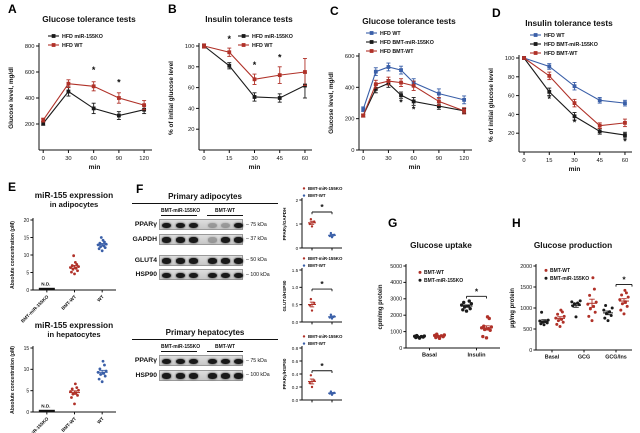 The width and height of the screenshot is (640, 433). Describe the element at coordinates (381, 306) in the screenshot. I see `svg-text: cpm/mg protein` at that location.